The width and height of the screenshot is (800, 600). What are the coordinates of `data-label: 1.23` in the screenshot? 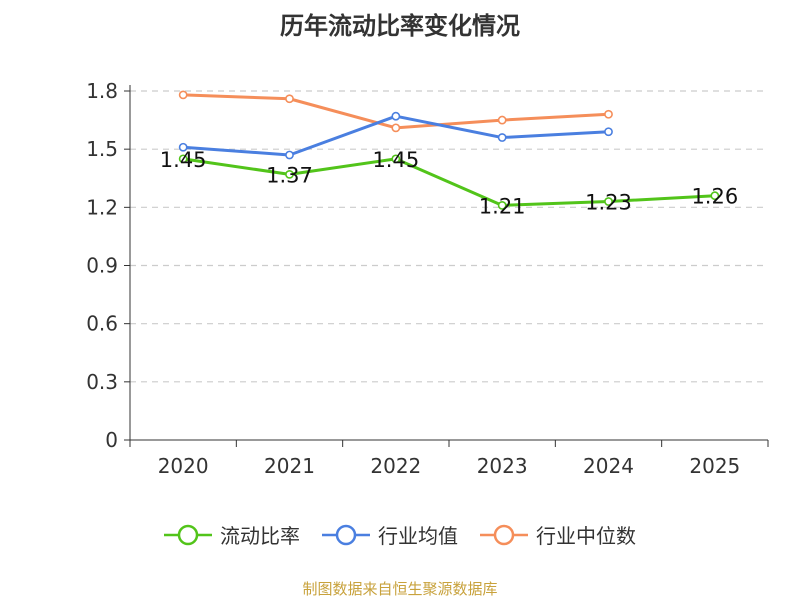 It's located at (608, 203).